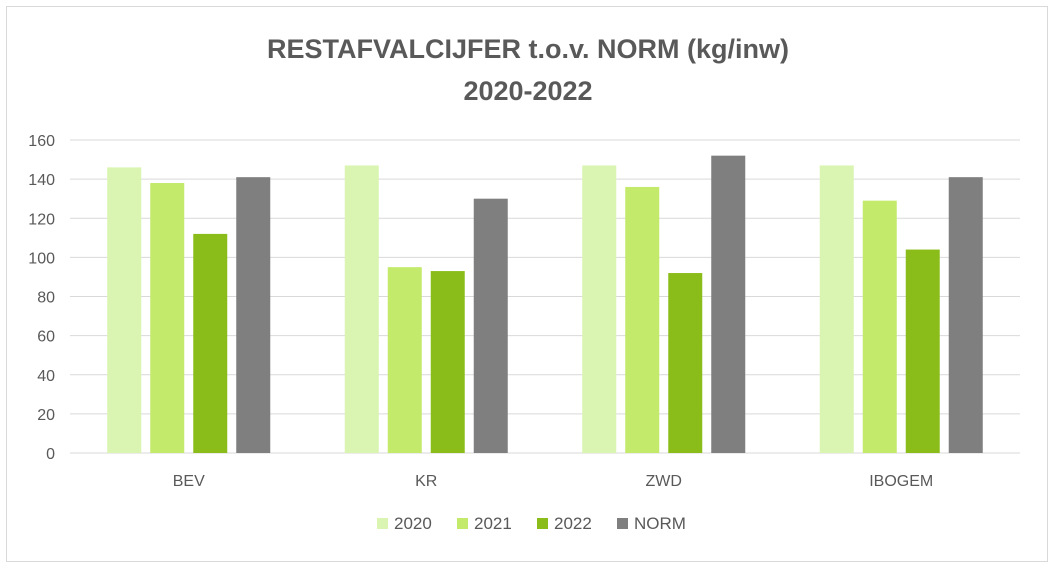 This screenshot has width=1056, height=572. What do you see at coordinates (879, 326) in the screenshot?
I see `bar-2021-ibogem` at bounding box center [879, 326].